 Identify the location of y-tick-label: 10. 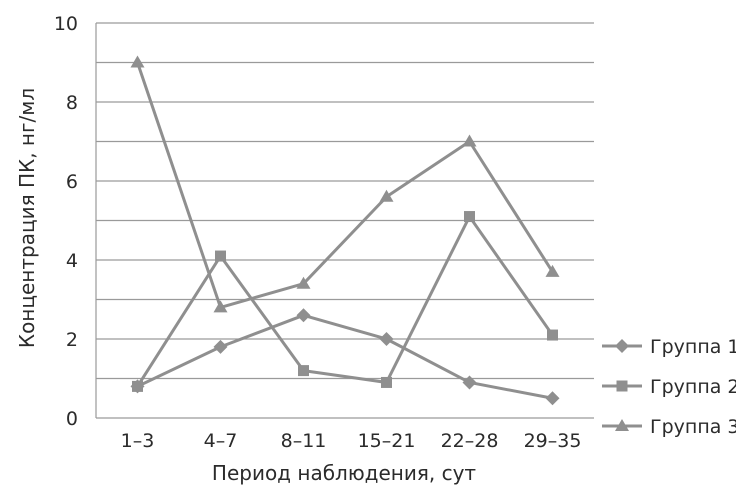
(66, 24).